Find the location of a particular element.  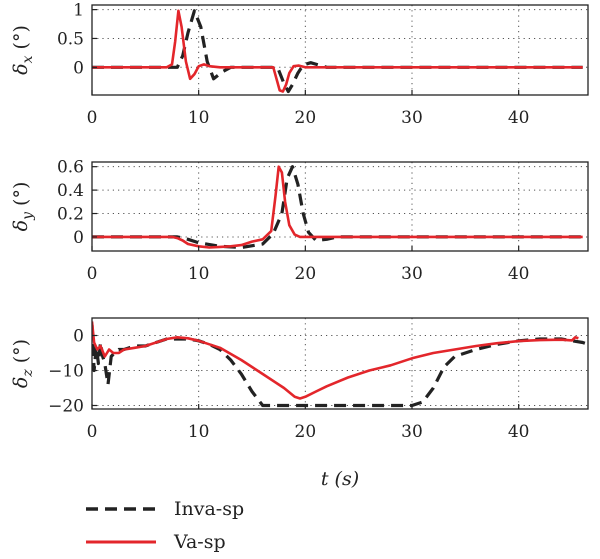

y-axis-title: δx (°) is located at coordinates (23, 50).